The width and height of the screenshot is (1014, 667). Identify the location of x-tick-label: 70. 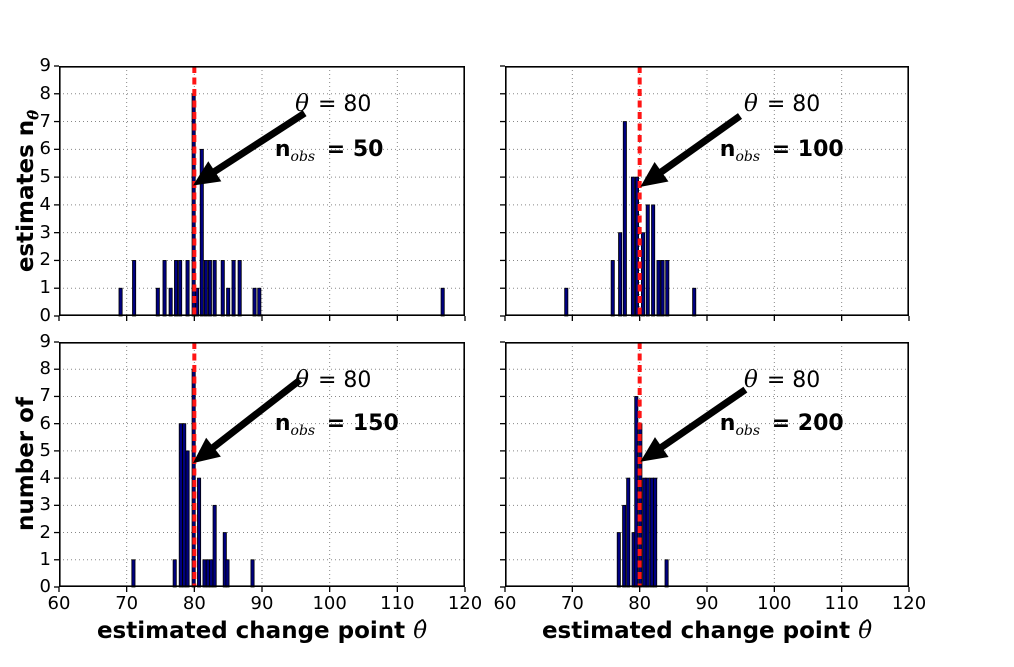
(572, 603).